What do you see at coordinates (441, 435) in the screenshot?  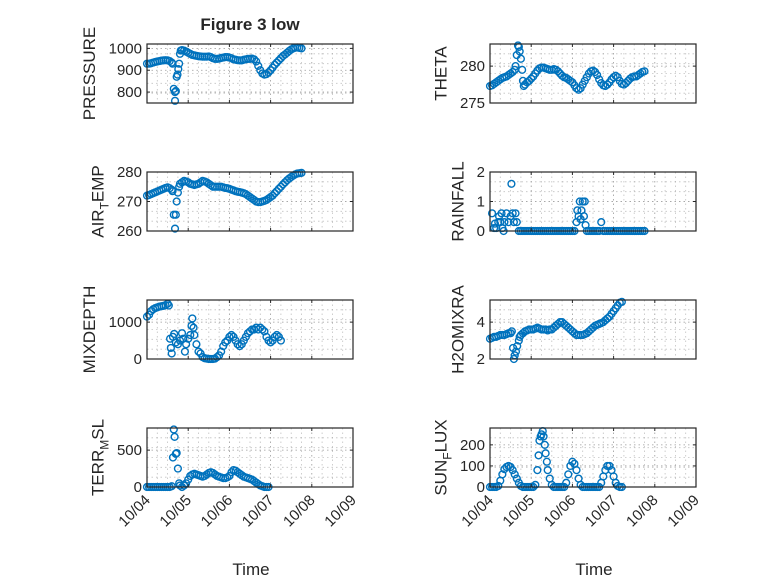 I see `y-axis-label-part: LUX` at bounding box center [441, 435].